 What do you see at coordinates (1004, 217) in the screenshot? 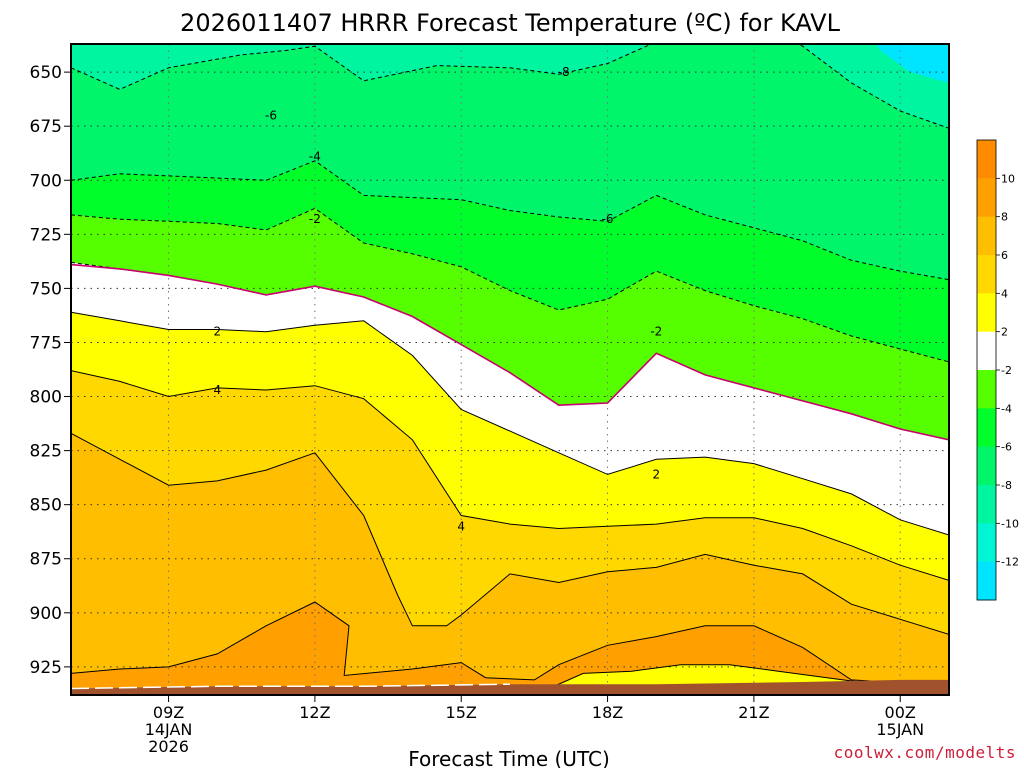
I see `colorbar-tick-label-8: 8` at bounding box center [1004, 217].